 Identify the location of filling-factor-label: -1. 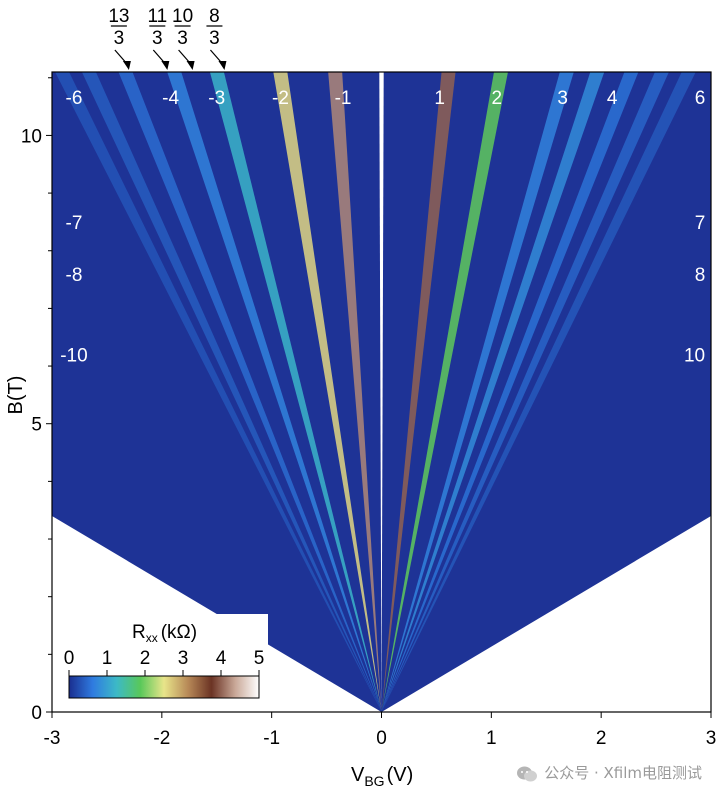
(343, 98).